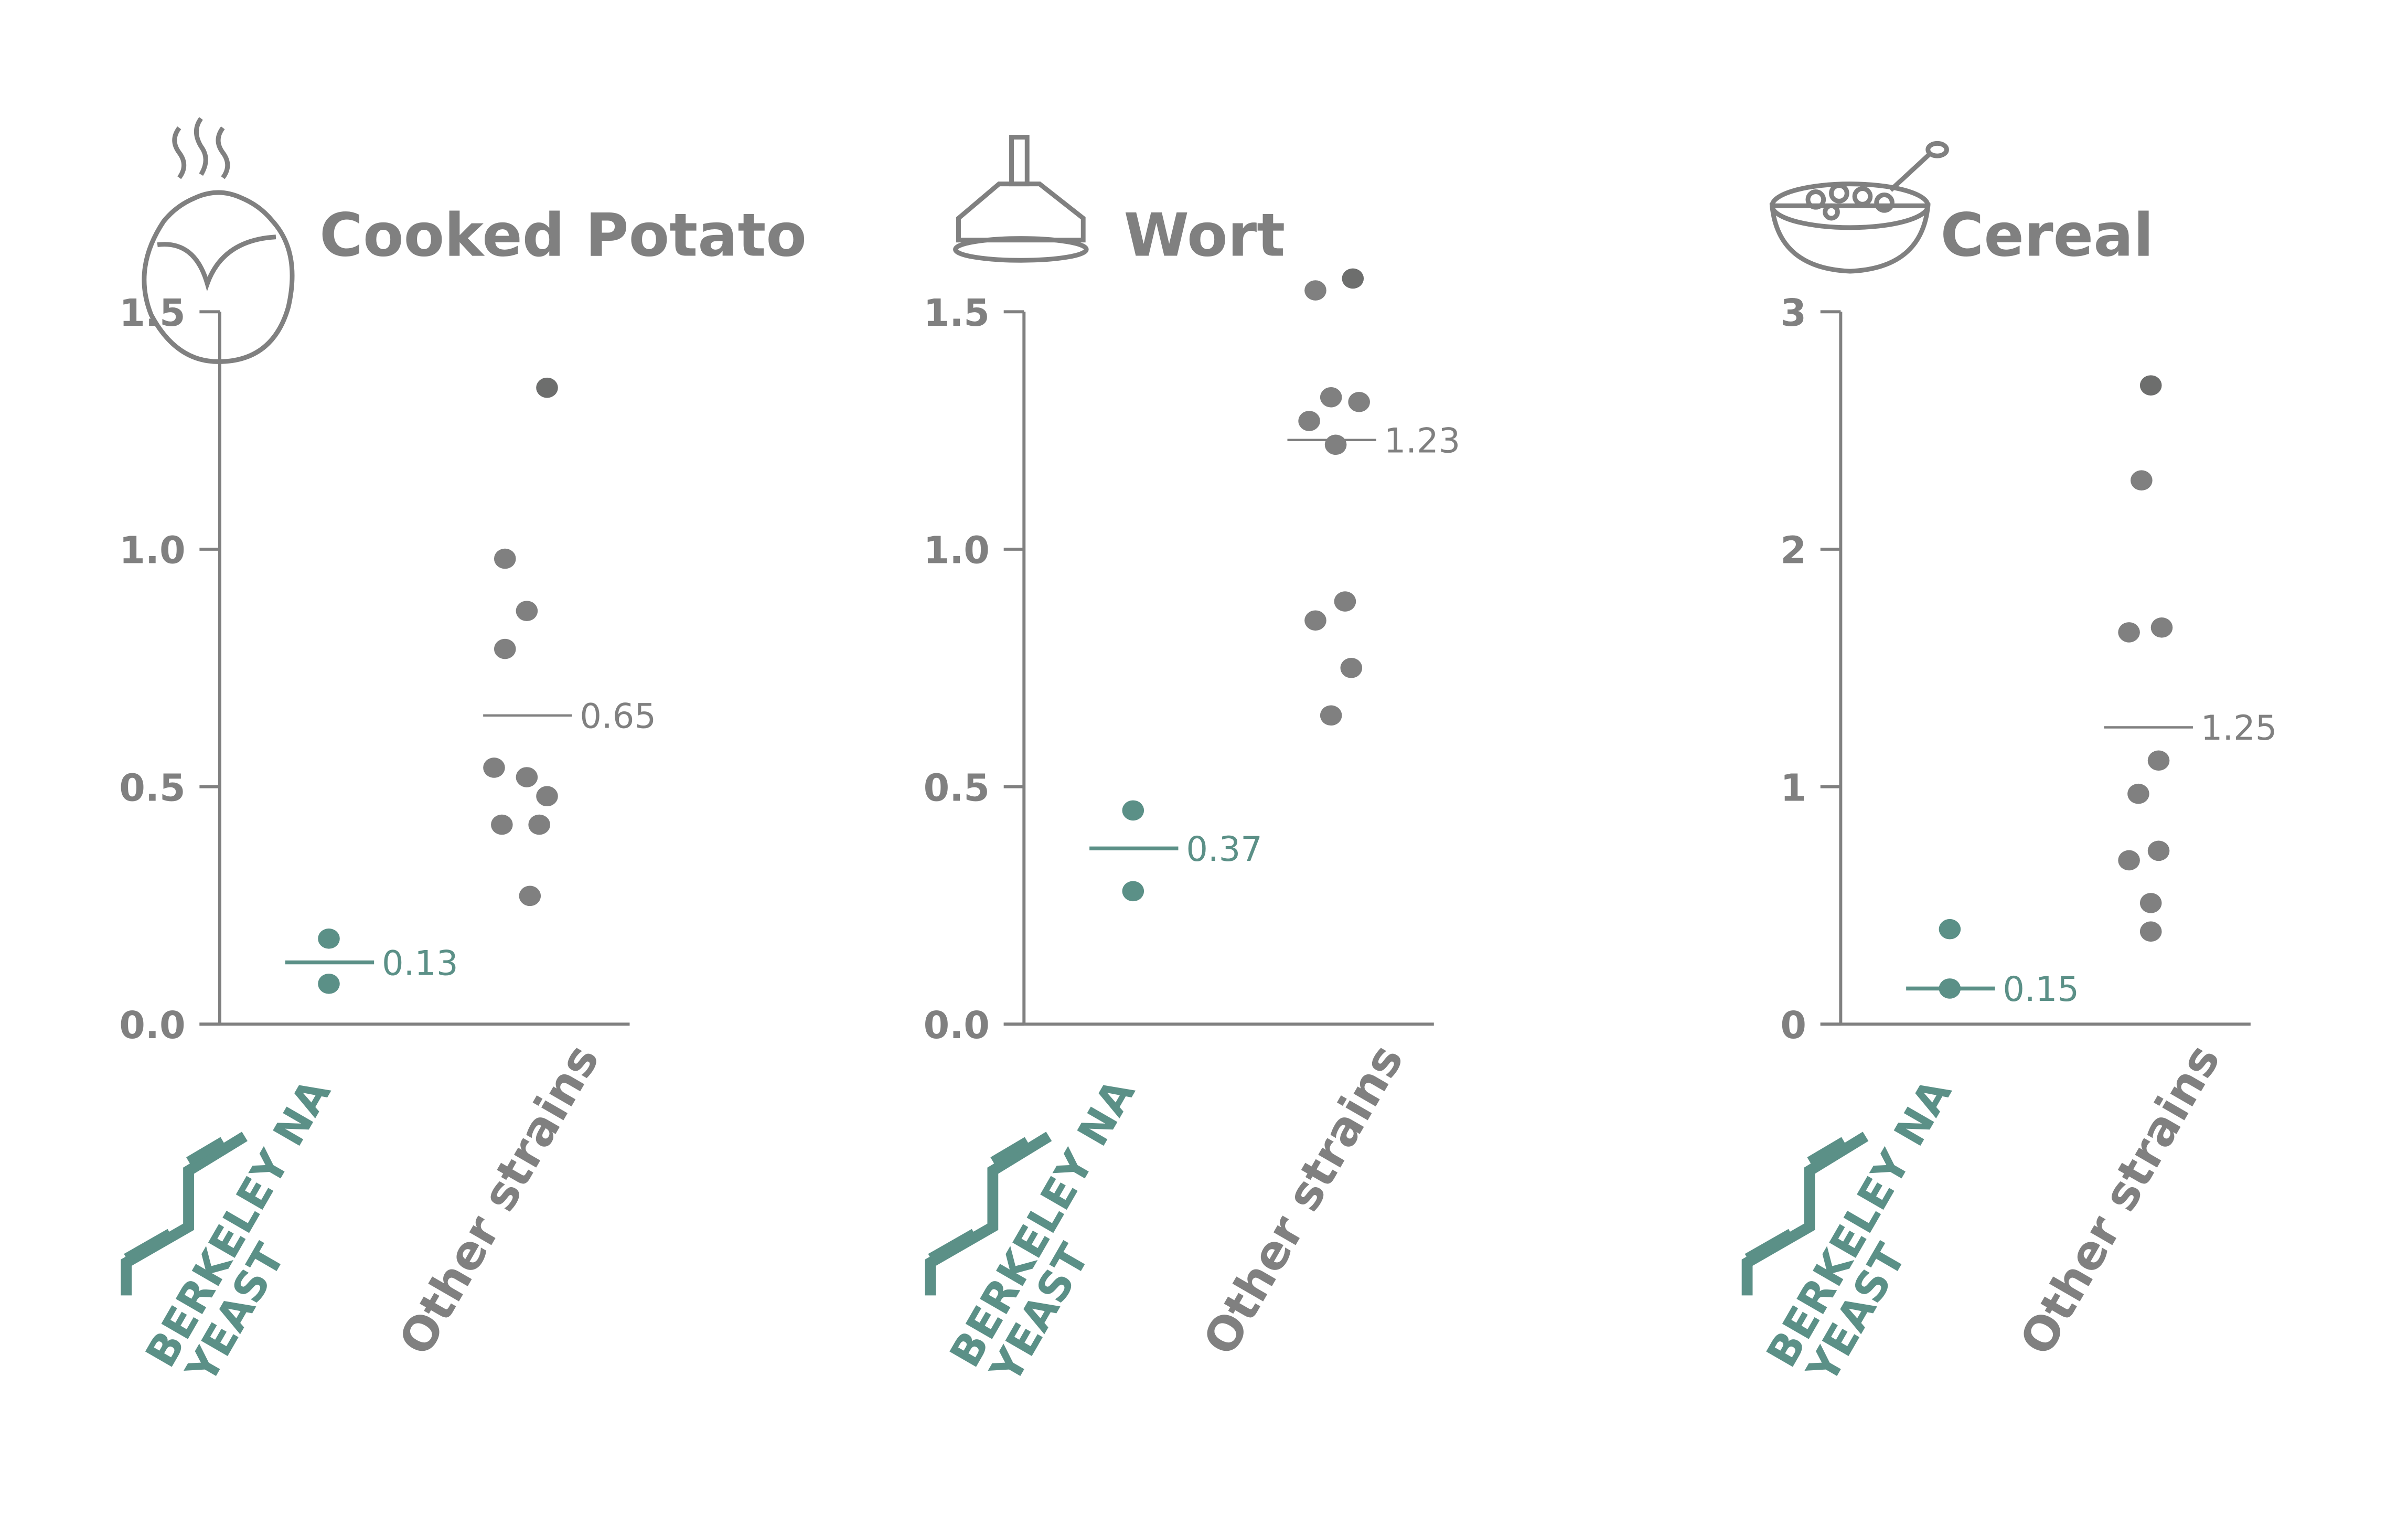 This screenshot has height=1515, width=2408. Describe the element at coordinates (1021, 199) in the screenshot. I see `brew-kettle-icon` at that location.